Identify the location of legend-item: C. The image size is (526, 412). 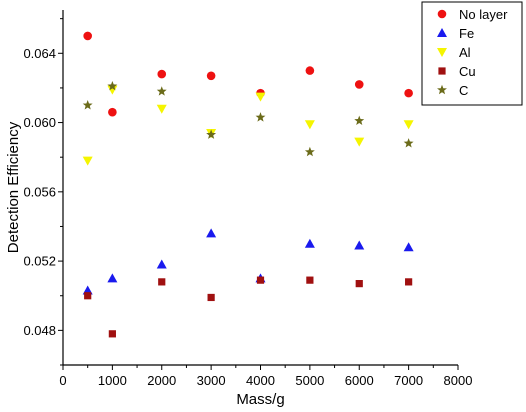
(452, 90).